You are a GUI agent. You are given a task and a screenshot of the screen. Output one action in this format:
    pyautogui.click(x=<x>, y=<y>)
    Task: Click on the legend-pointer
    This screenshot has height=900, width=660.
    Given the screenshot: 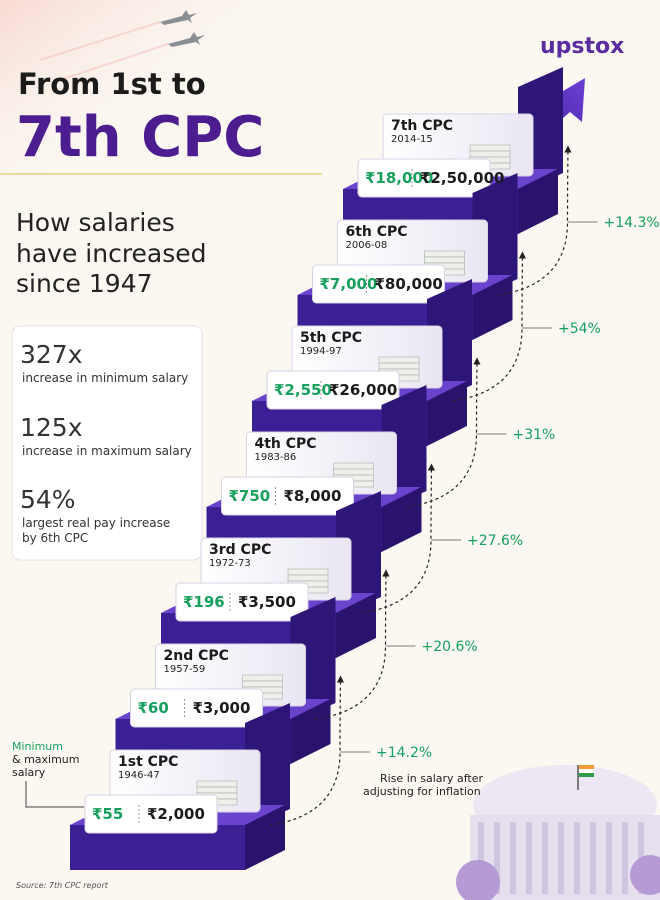 What is the action you would take?
    pyautogui.click(x=54, y=794)
    